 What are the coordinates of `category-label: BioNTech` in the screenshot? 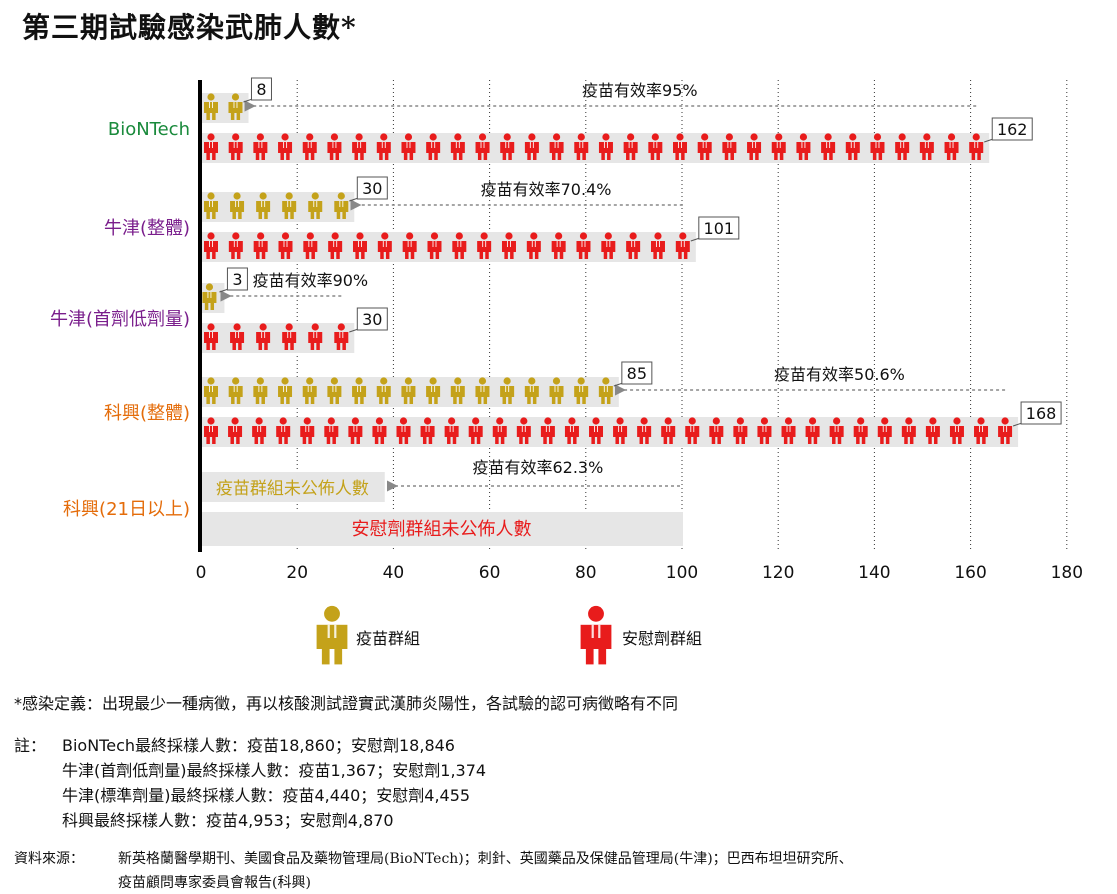 It's located at (149, 129).